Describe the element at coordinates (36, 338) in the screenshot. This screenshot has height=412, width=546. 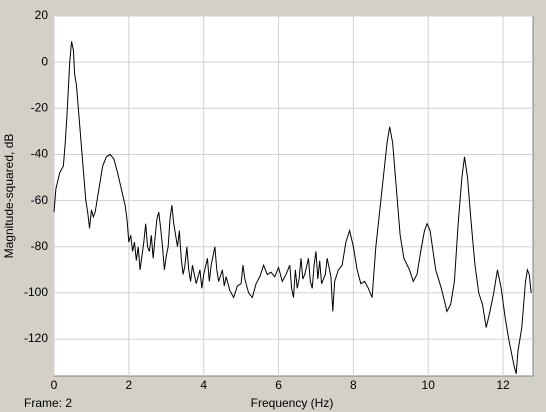
I see `y-tick-label: -120` at that location.